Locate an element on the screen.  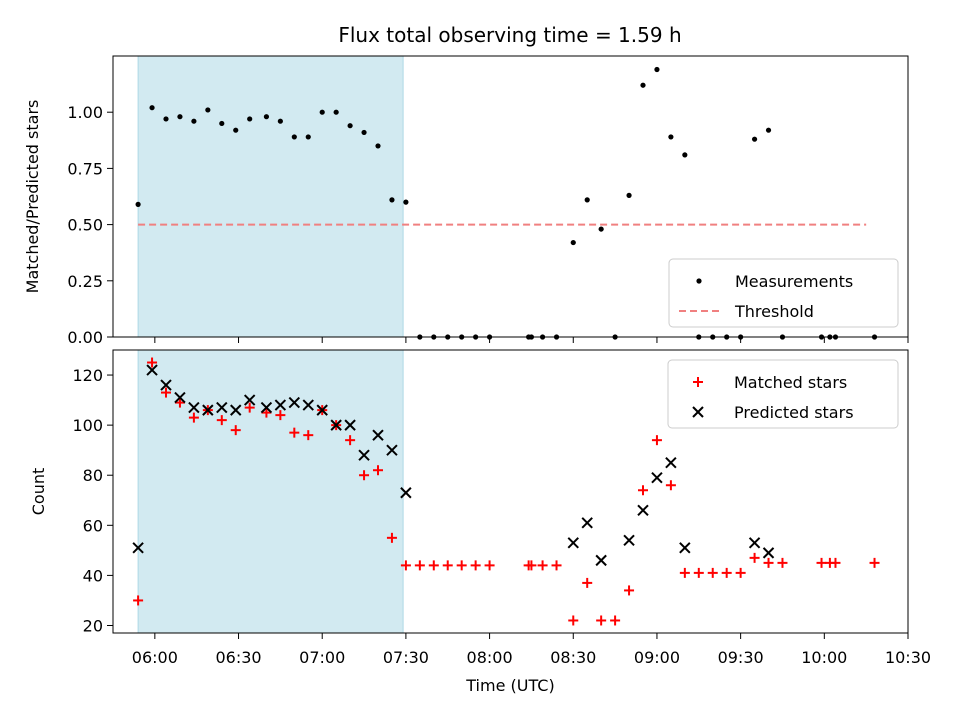
y-tick-label: 0.00 is located at coordinates (85, 337).